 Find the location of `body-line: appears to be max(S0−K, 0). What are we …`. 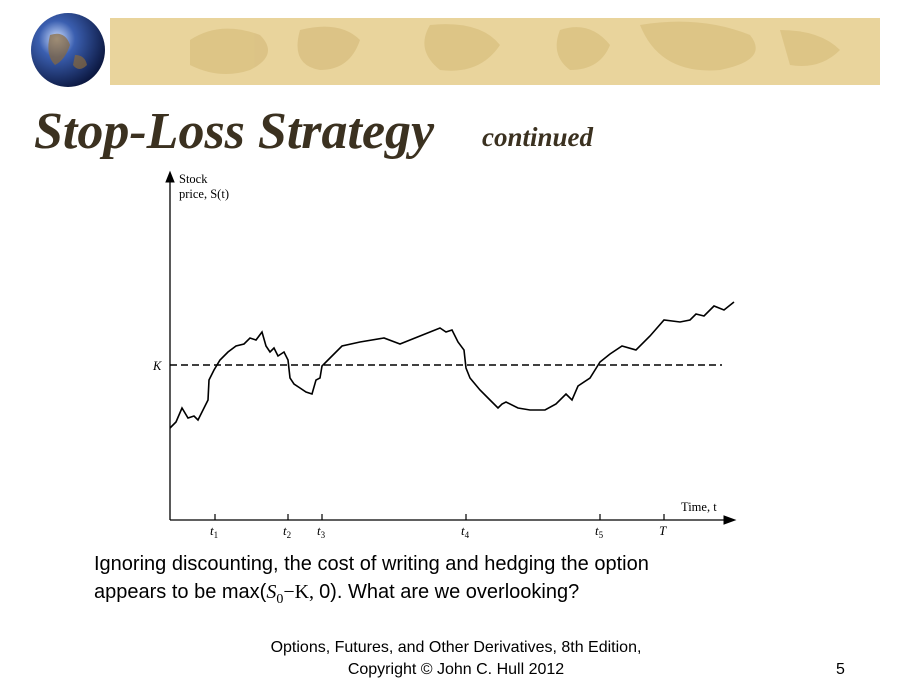

body-line: appears to be max(S0−K, 0). What are we … is located at coordinates (336, 594).